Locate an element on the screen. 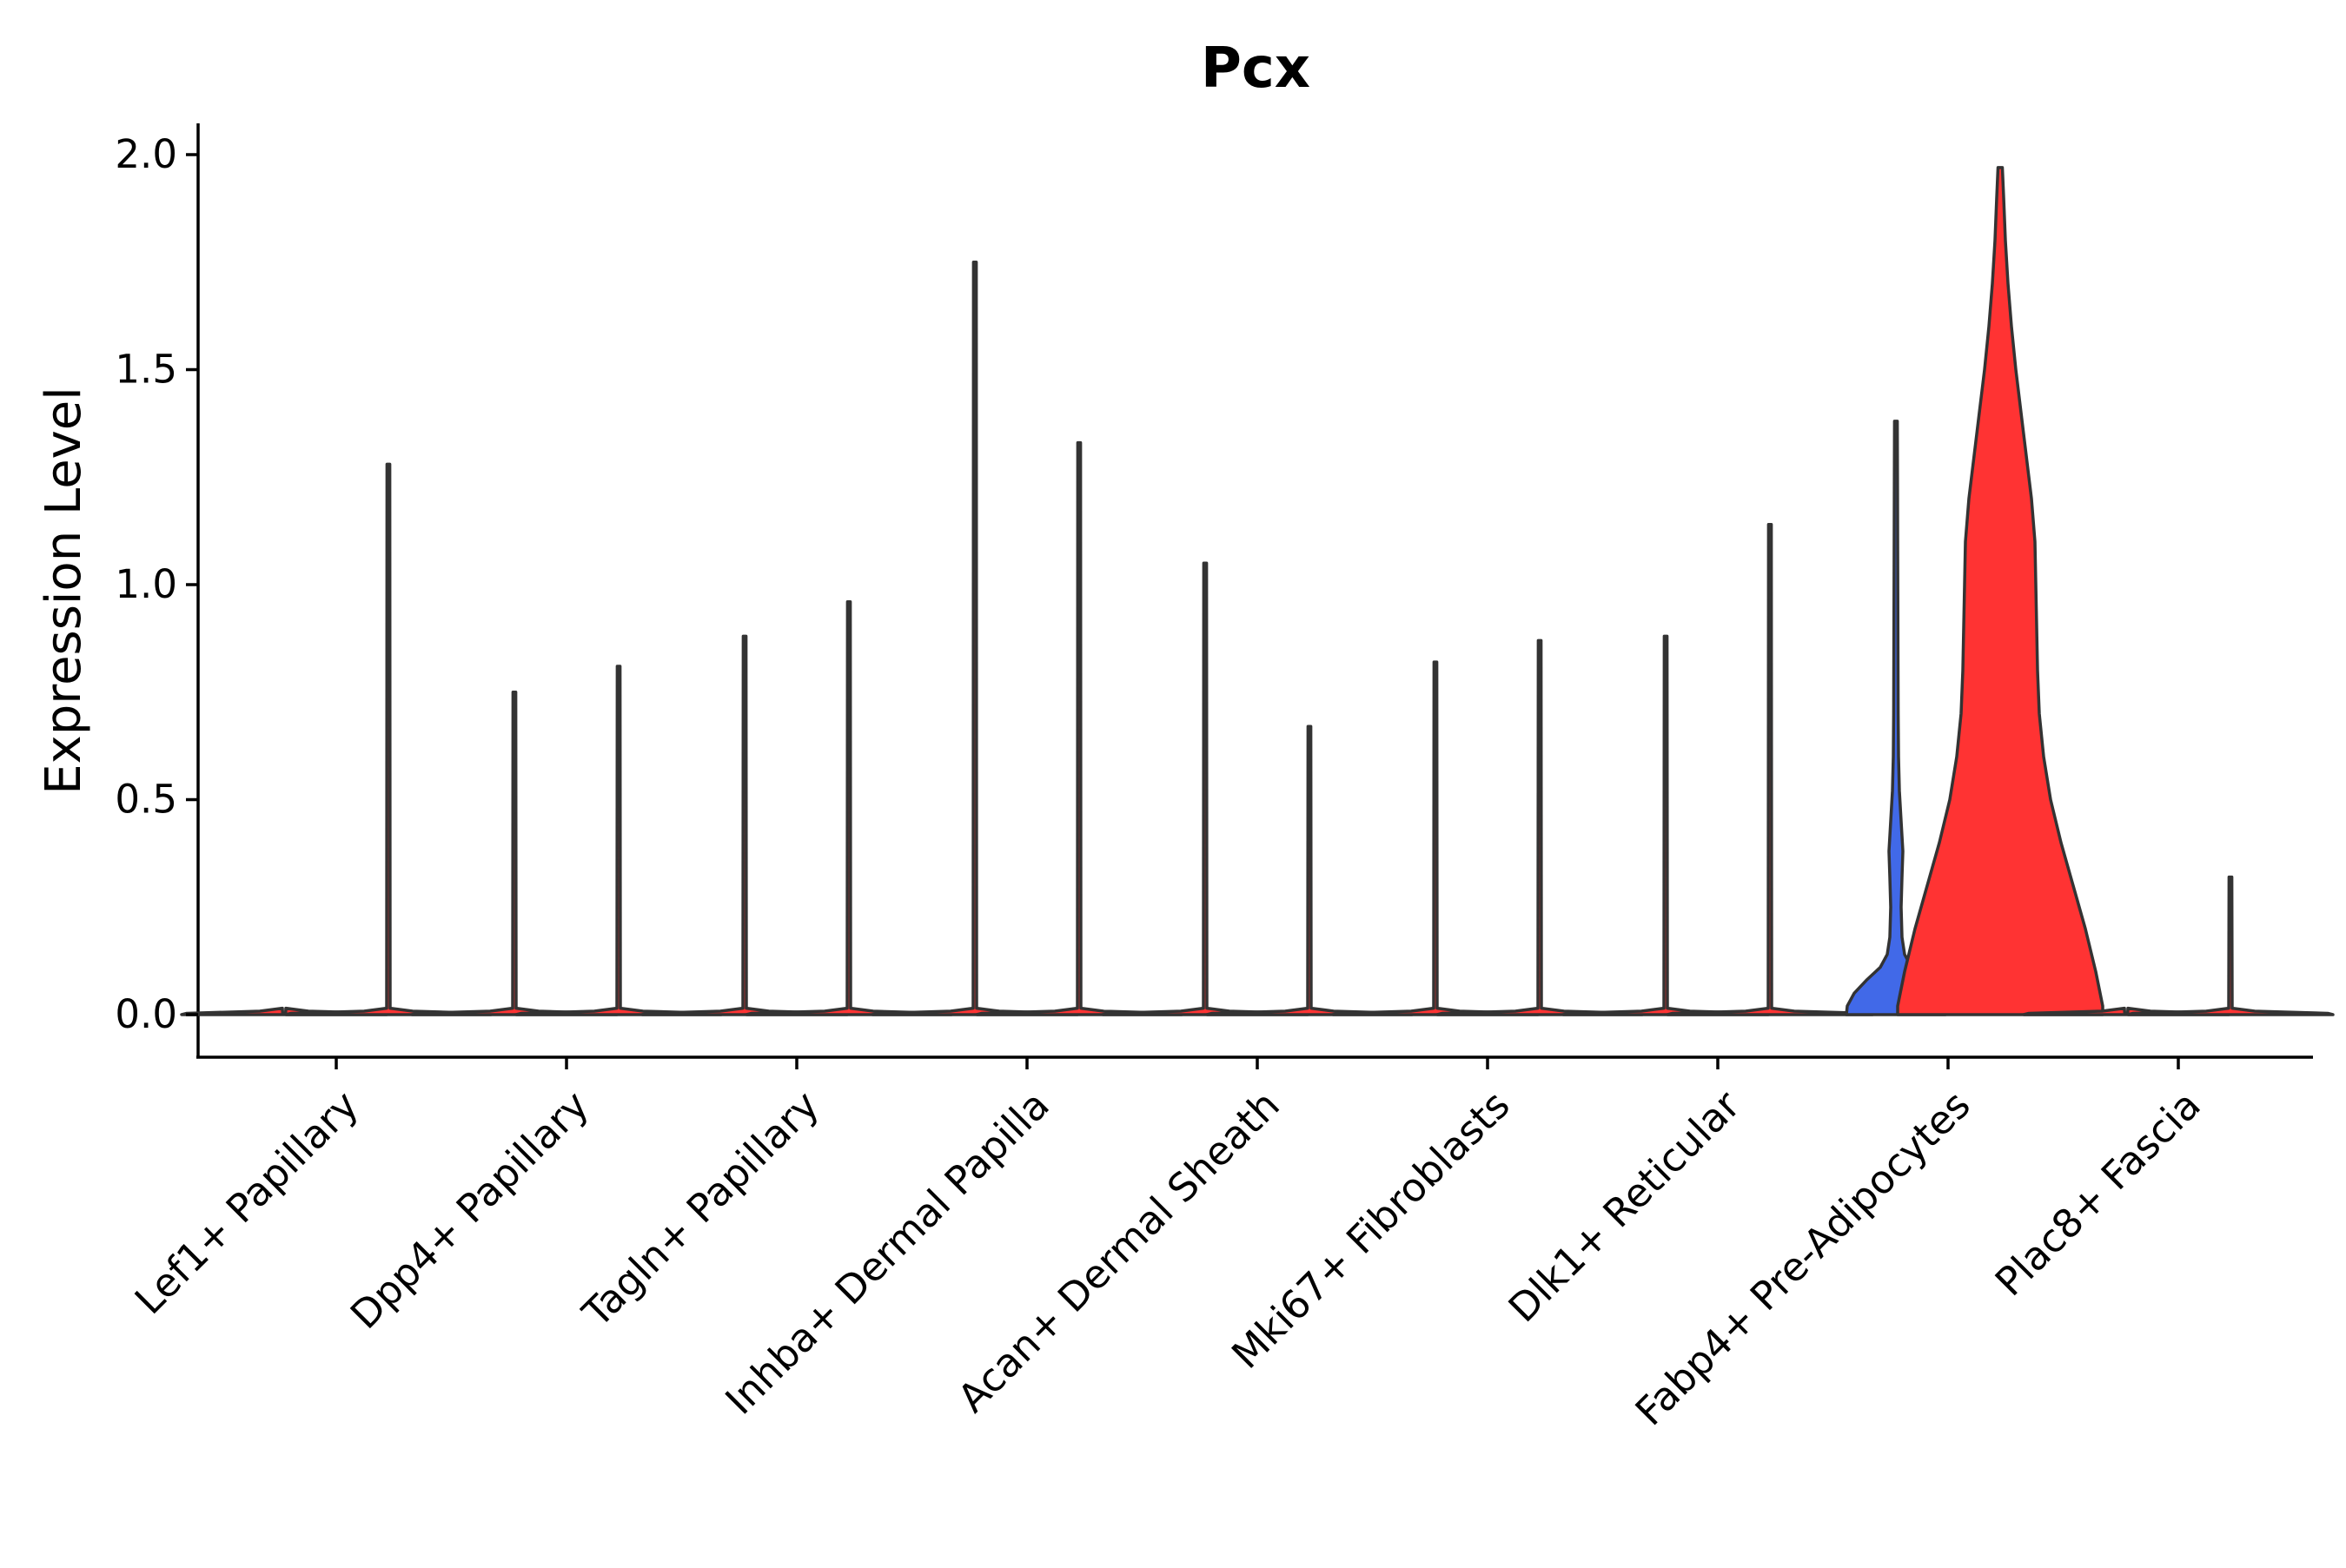 Image resolution: width=2346 pixels, height=1568 pixels. y-tick-label: 0.5 is located at coordinates (146, 800).